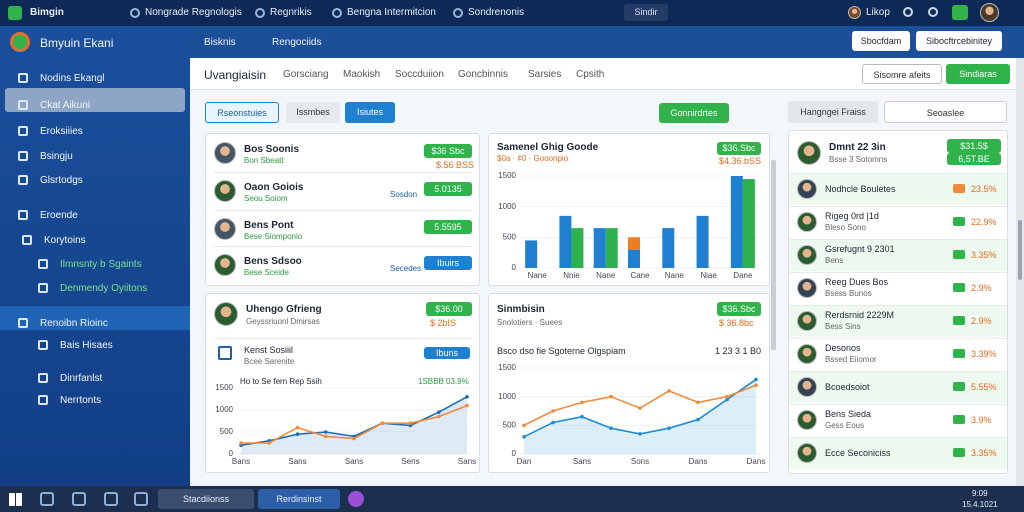 Image resolution: width=1024 pixels, height=512 pixels. I want to click on nav-item: Renoibn Rioinc, so click(74, 323).